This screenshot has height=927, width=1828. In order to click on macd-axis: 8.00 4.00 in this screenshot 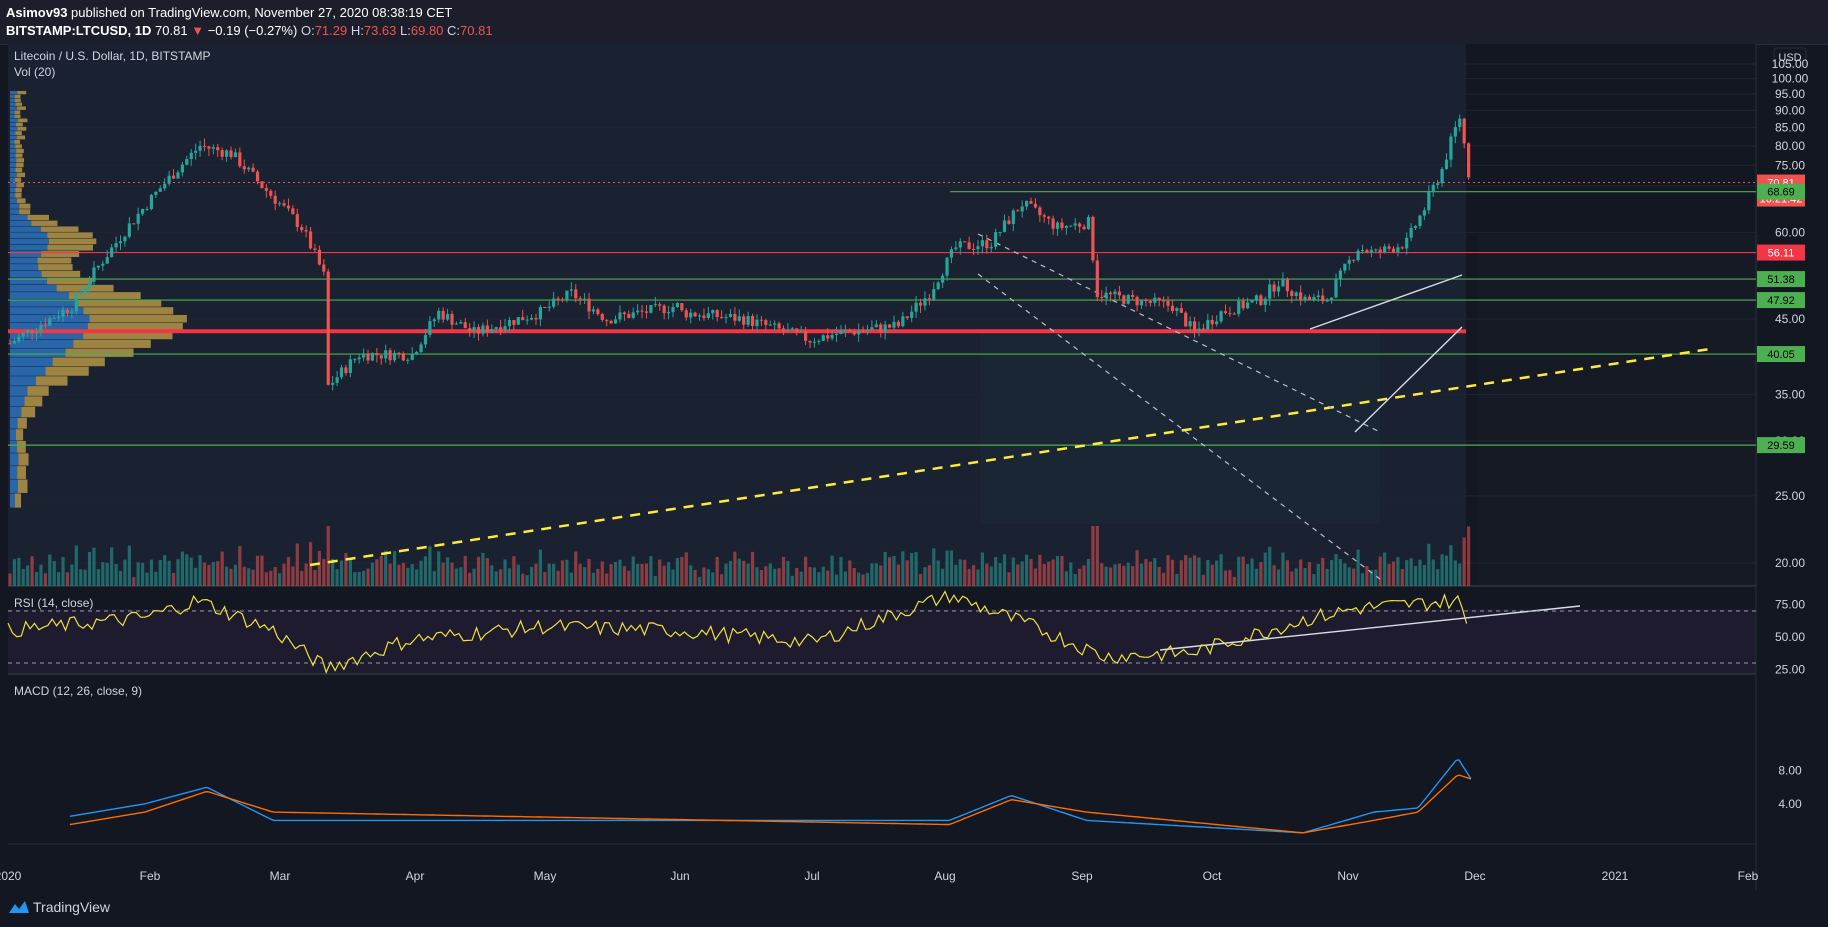, I will do `click(1790, 787)`.